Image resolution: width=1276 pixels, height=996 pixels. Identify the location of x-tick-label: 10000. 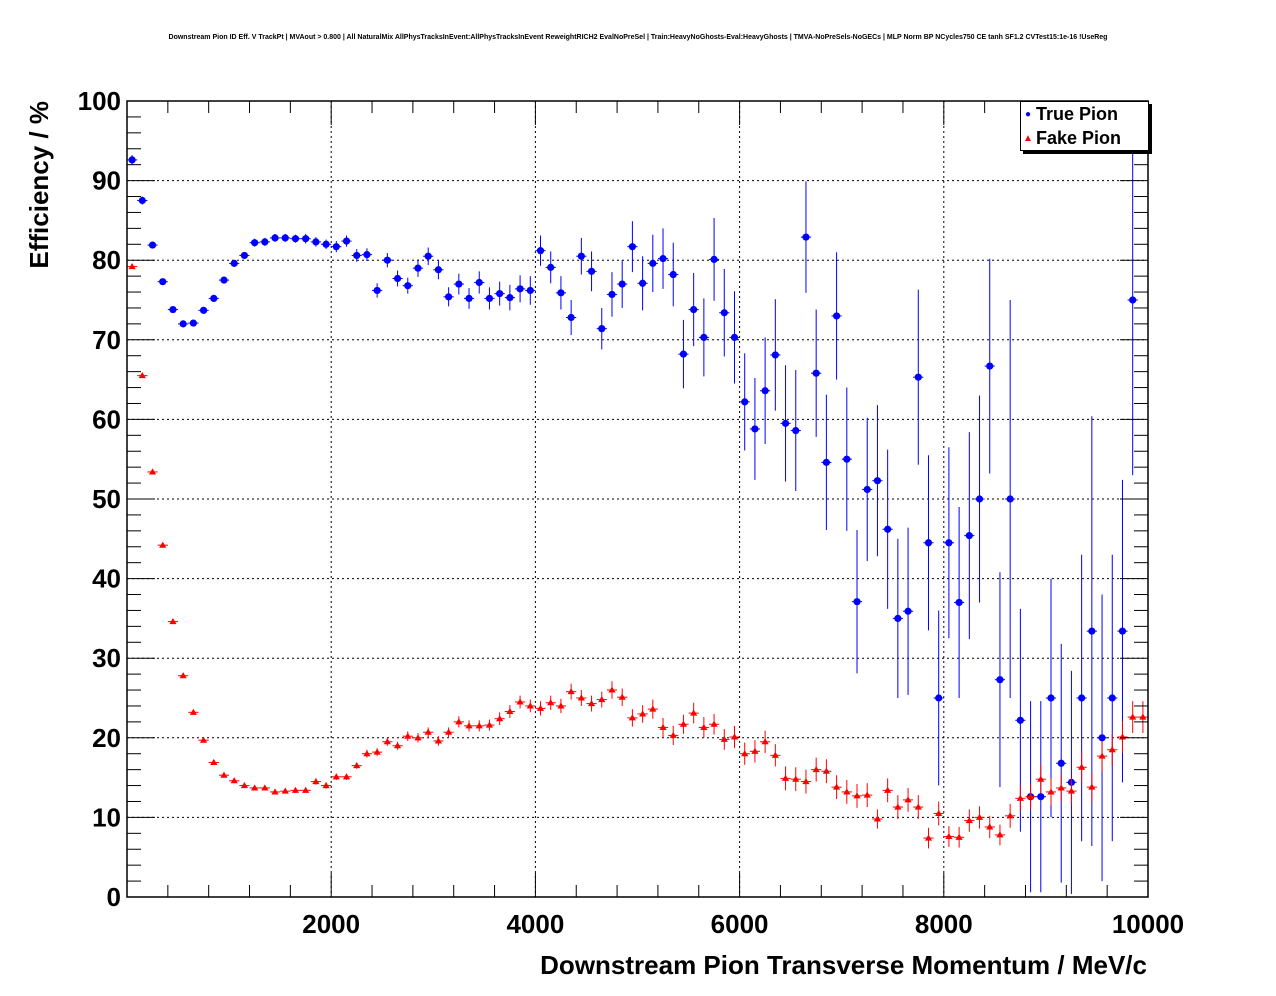
(1148, 924).